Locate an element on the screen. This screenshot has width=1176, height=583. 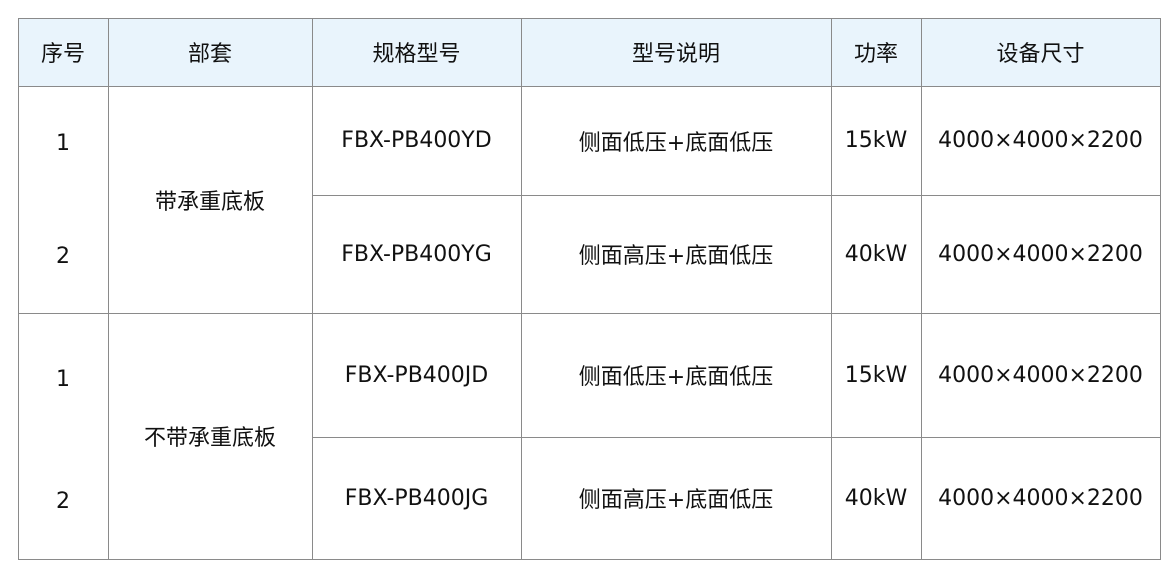
header-cell: 序号 is located at coordinates (62, 54).